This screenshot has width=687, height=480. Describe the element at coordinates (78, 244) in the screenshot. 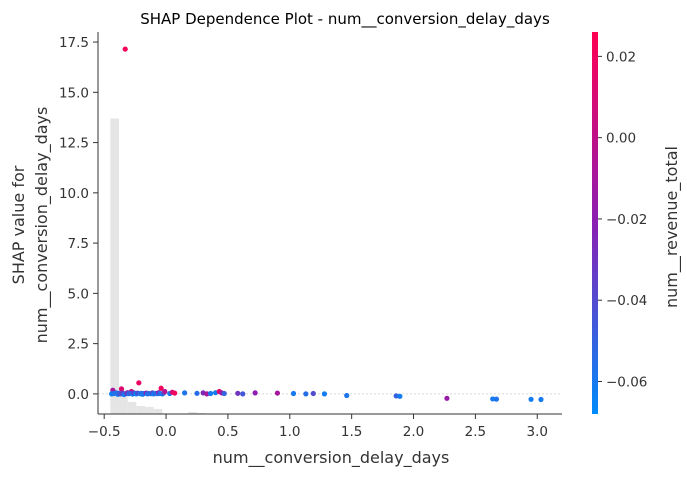

I see `y-tick-label: 7.5` at that location.